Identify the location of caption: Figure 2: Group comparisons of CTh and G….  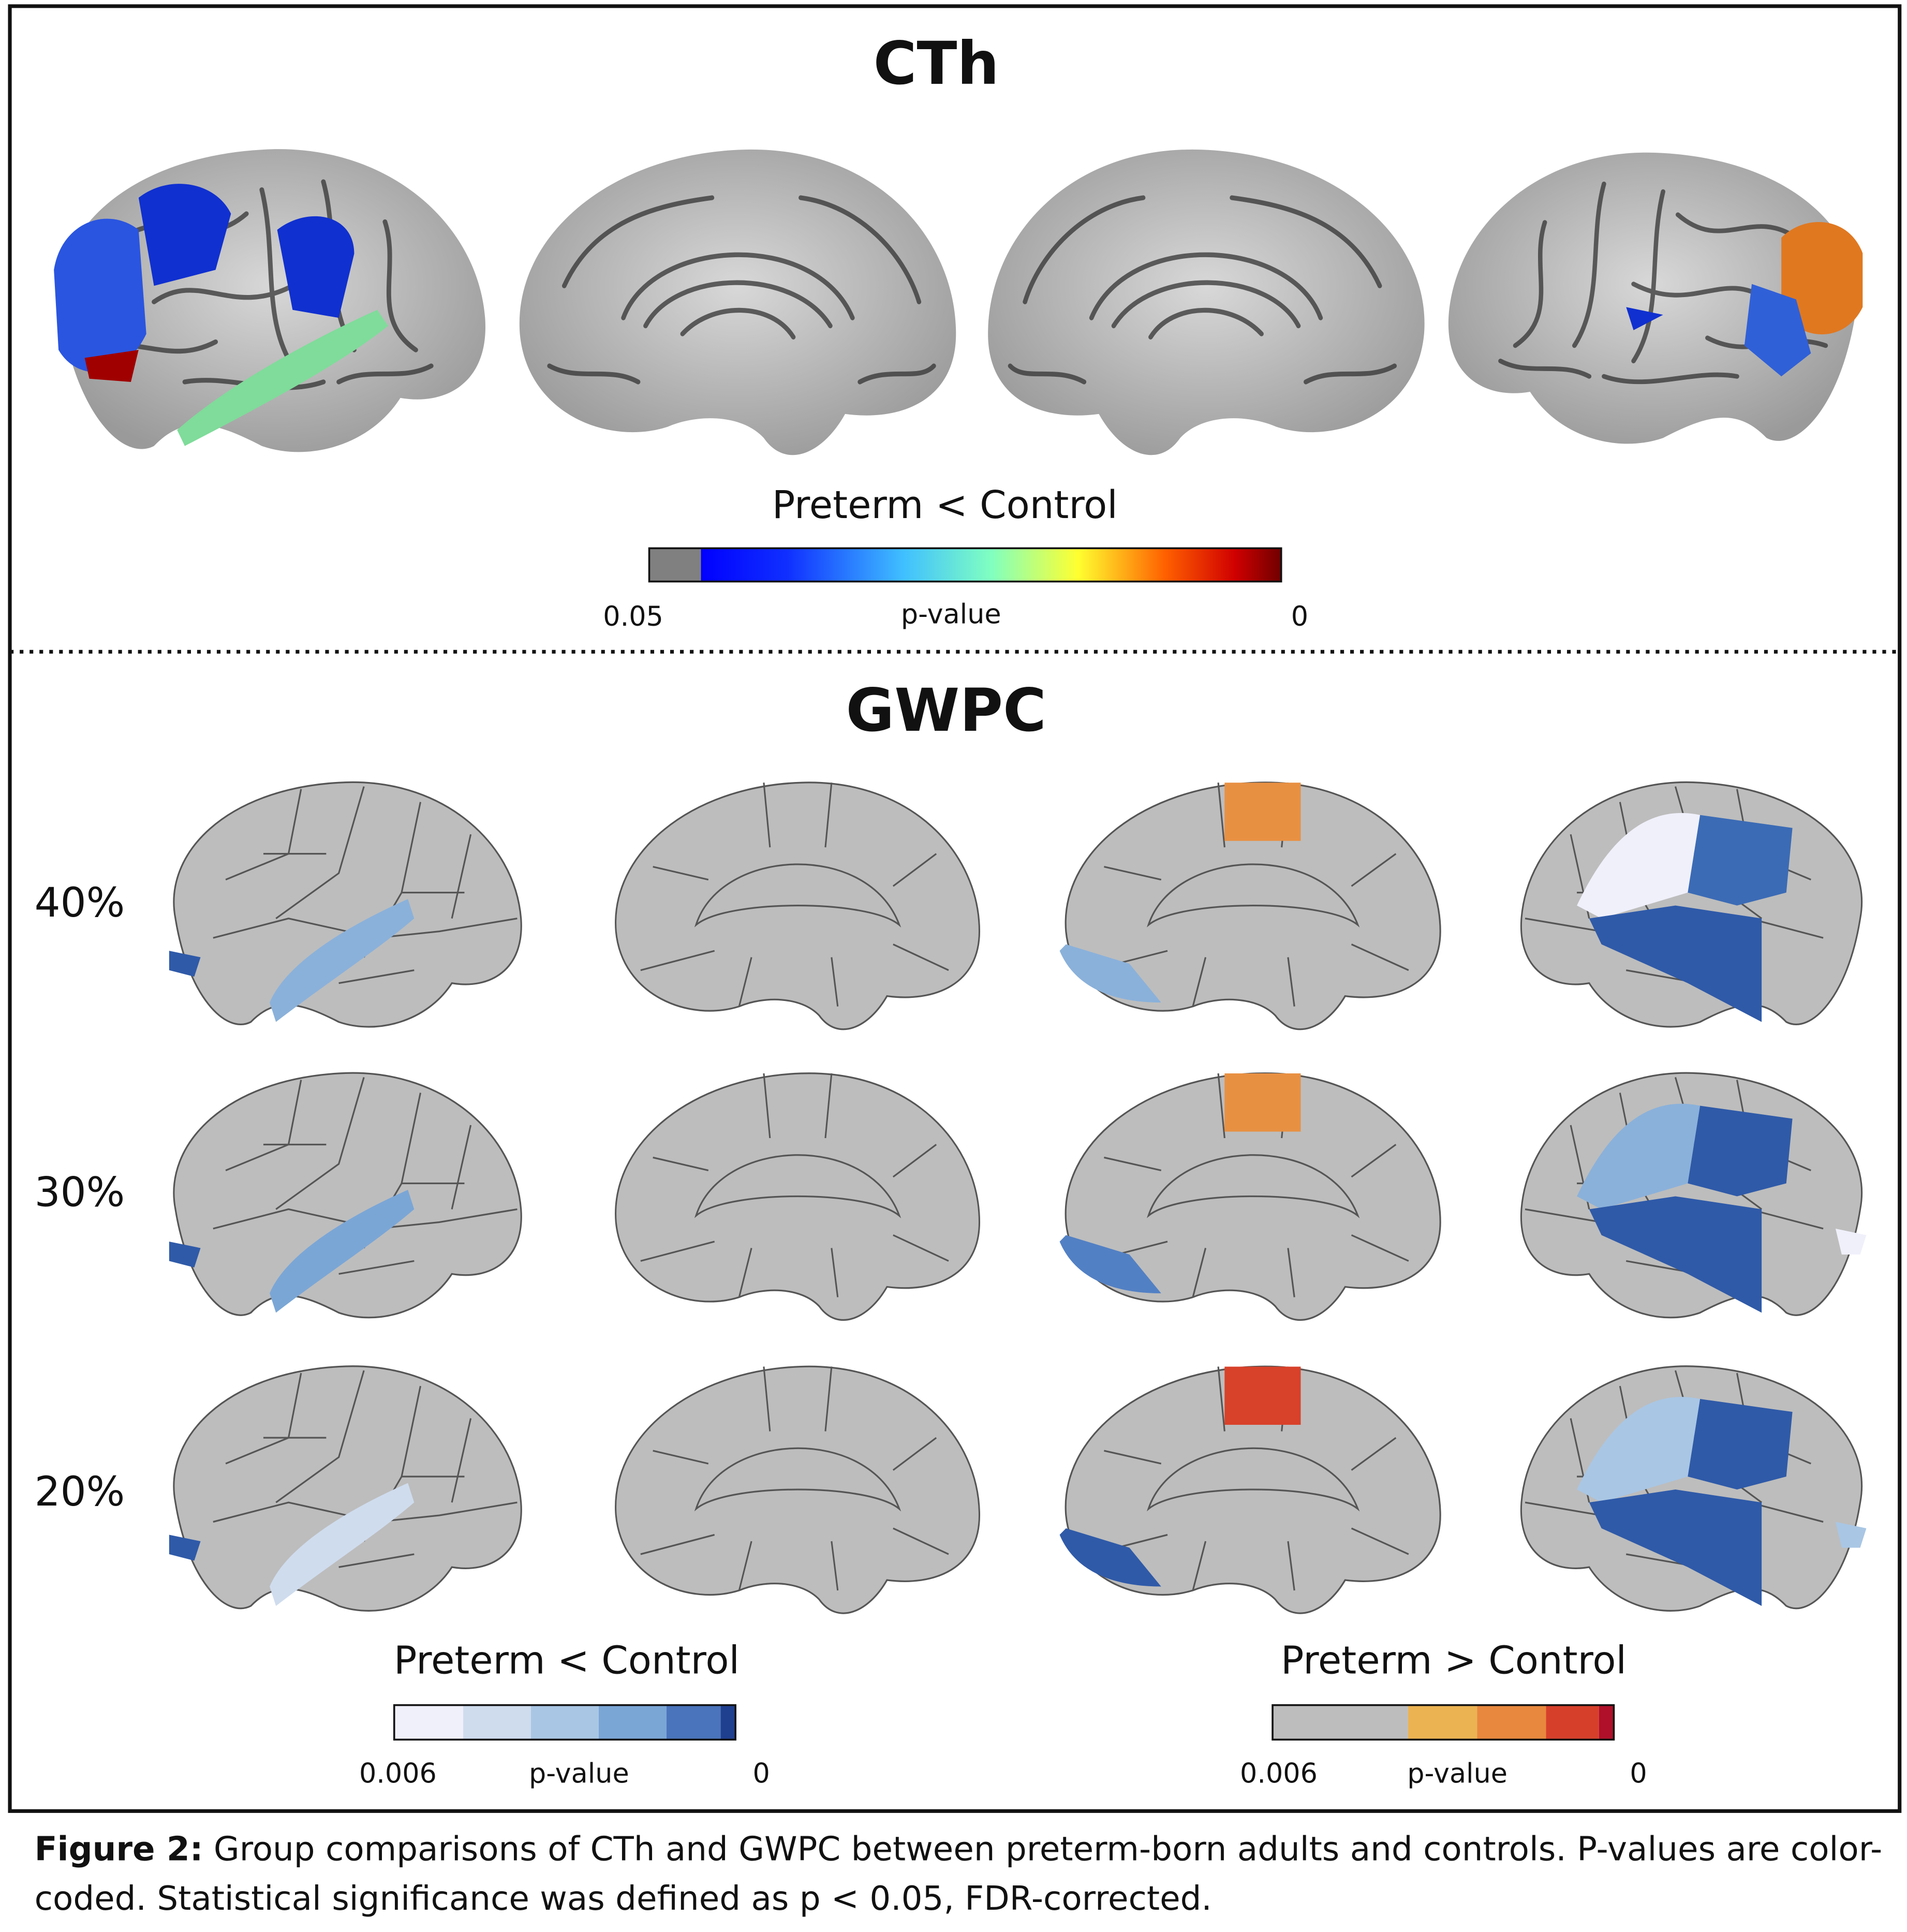
(959, 1875).